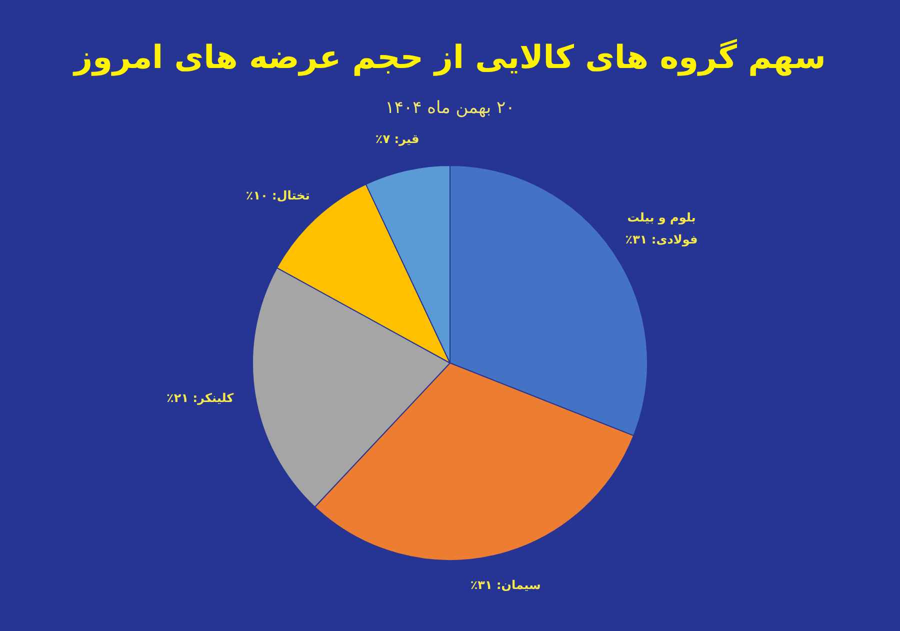 The height and width of the screenshot is (631, 900). What do you see at coordinates (397, 139) in the screenshot?
I see `slice-label: قیر: ۷٪` at bounding box center [397, 139].